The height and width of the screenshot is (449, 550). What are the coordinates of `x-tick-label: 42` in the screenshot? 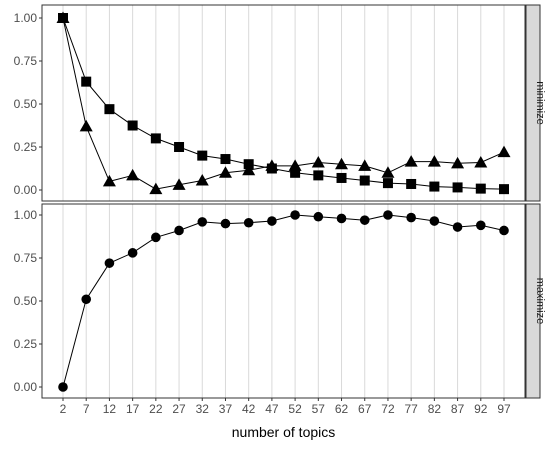 It's located at (249, 409).